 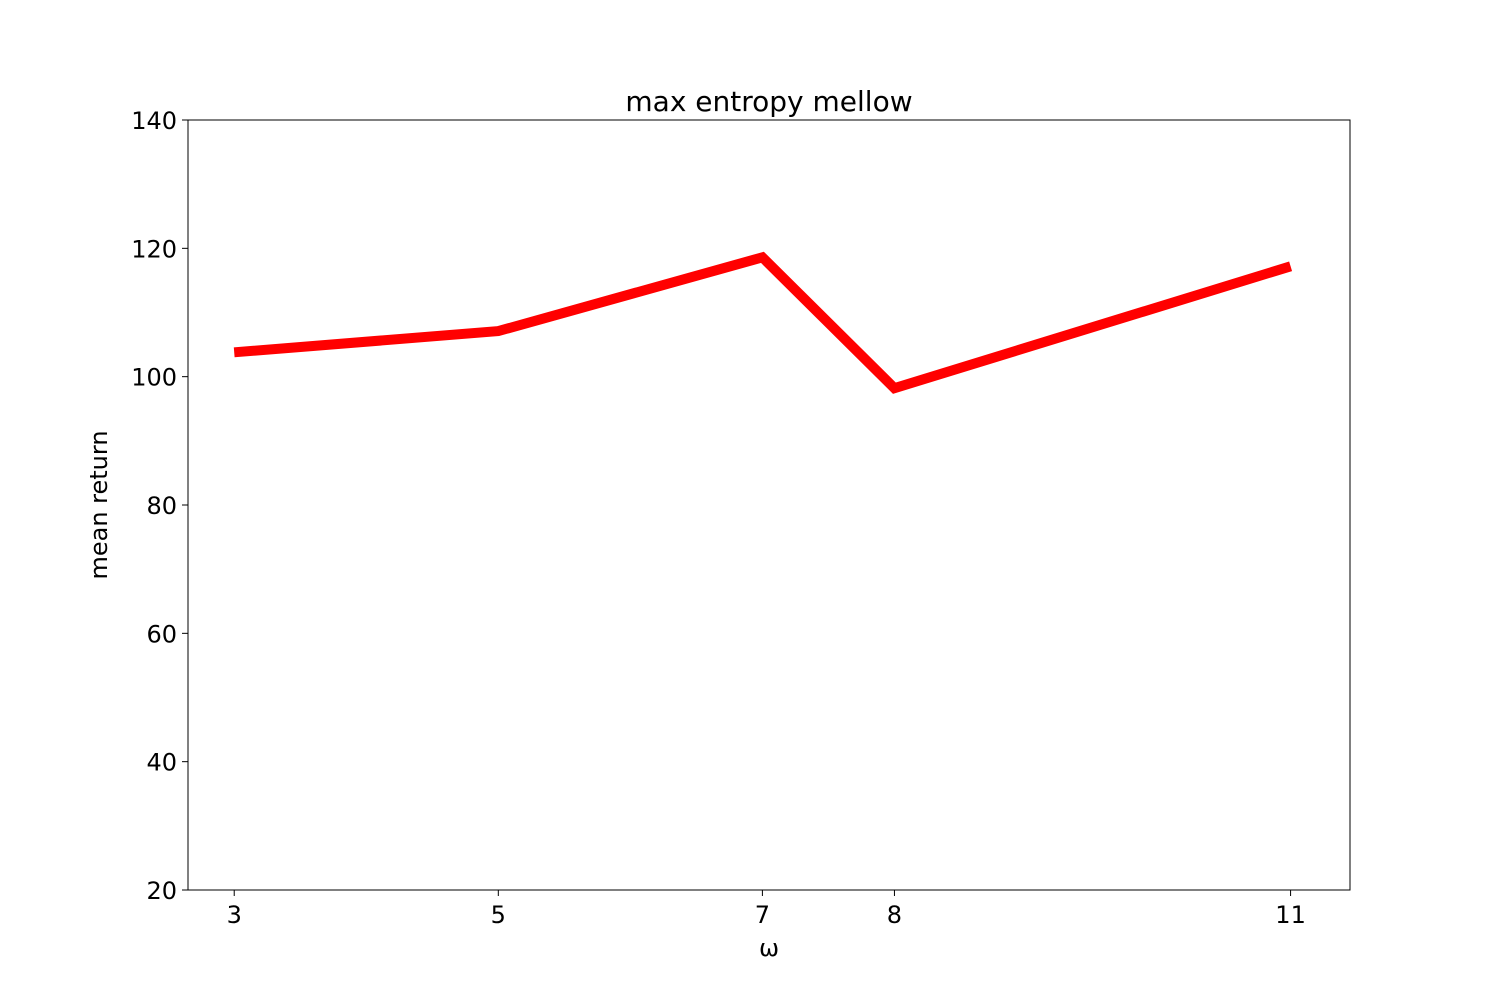 What do you see at coordinates (154, 121) in the screenshot?
I see `y-tick-label: 140` at bounding box center [154, 121].